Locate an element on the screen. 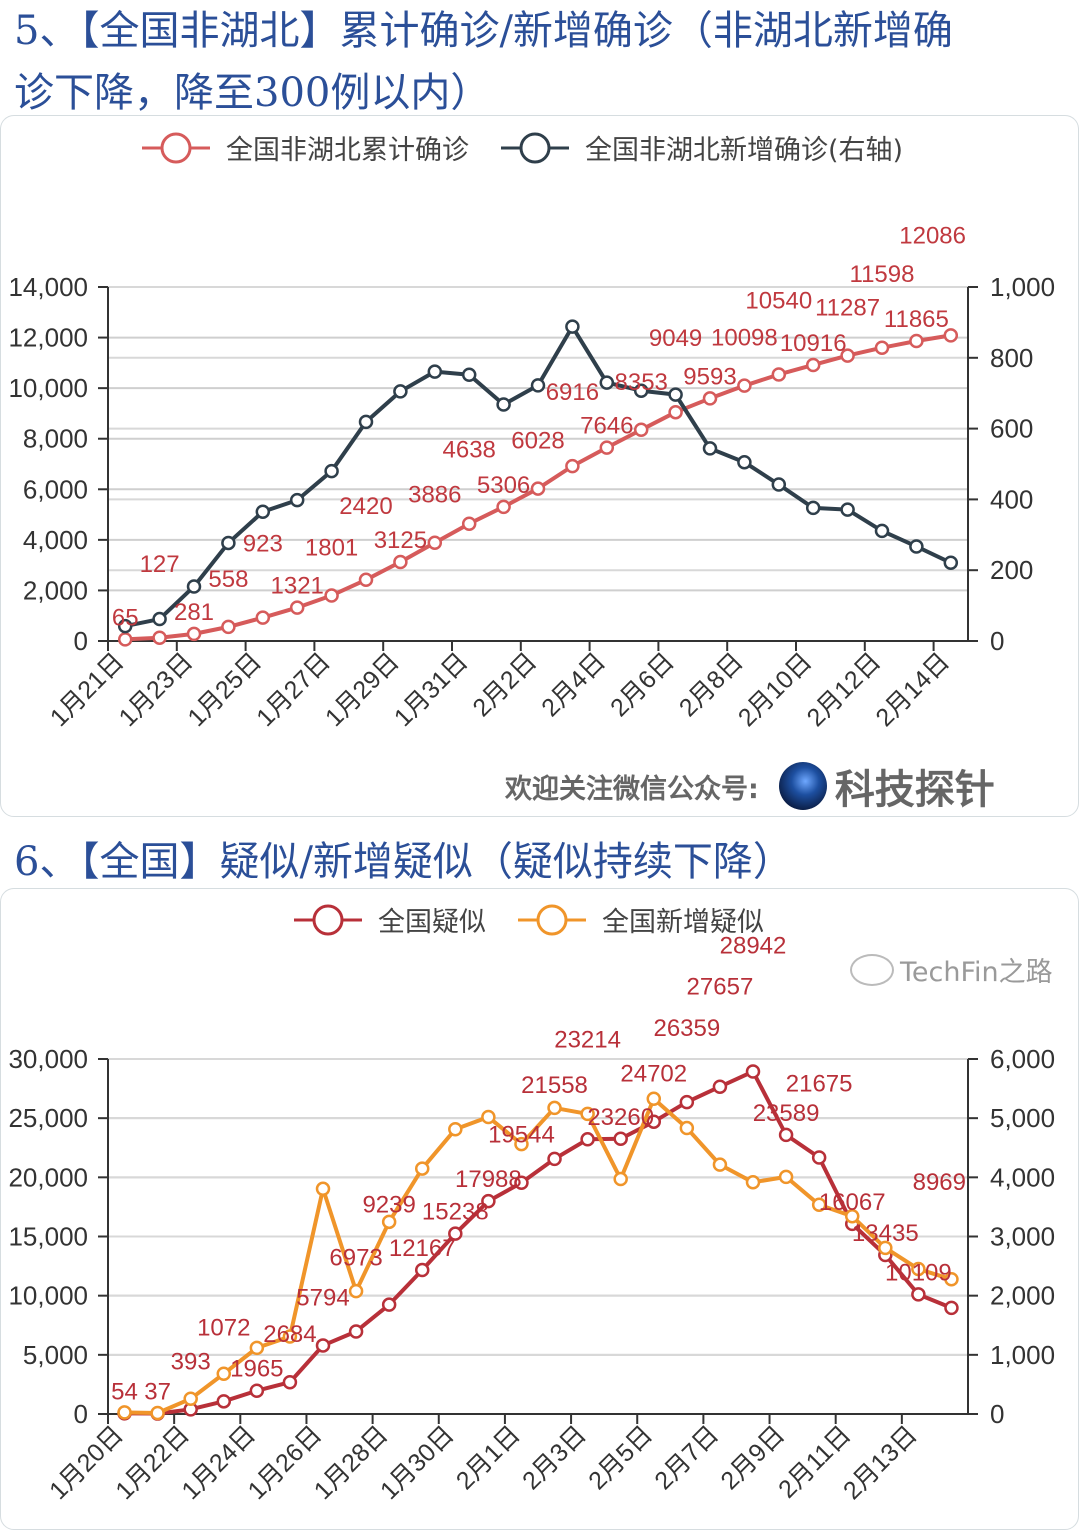  x-tick-label: 2月6日 is located at coordinates (642, 684).